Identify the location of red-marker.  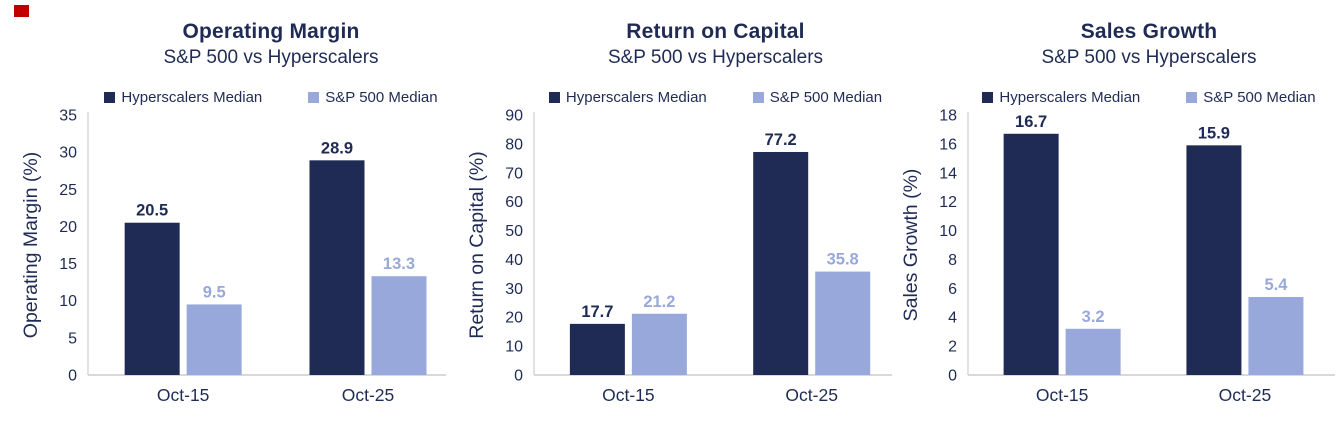
(21, 11).